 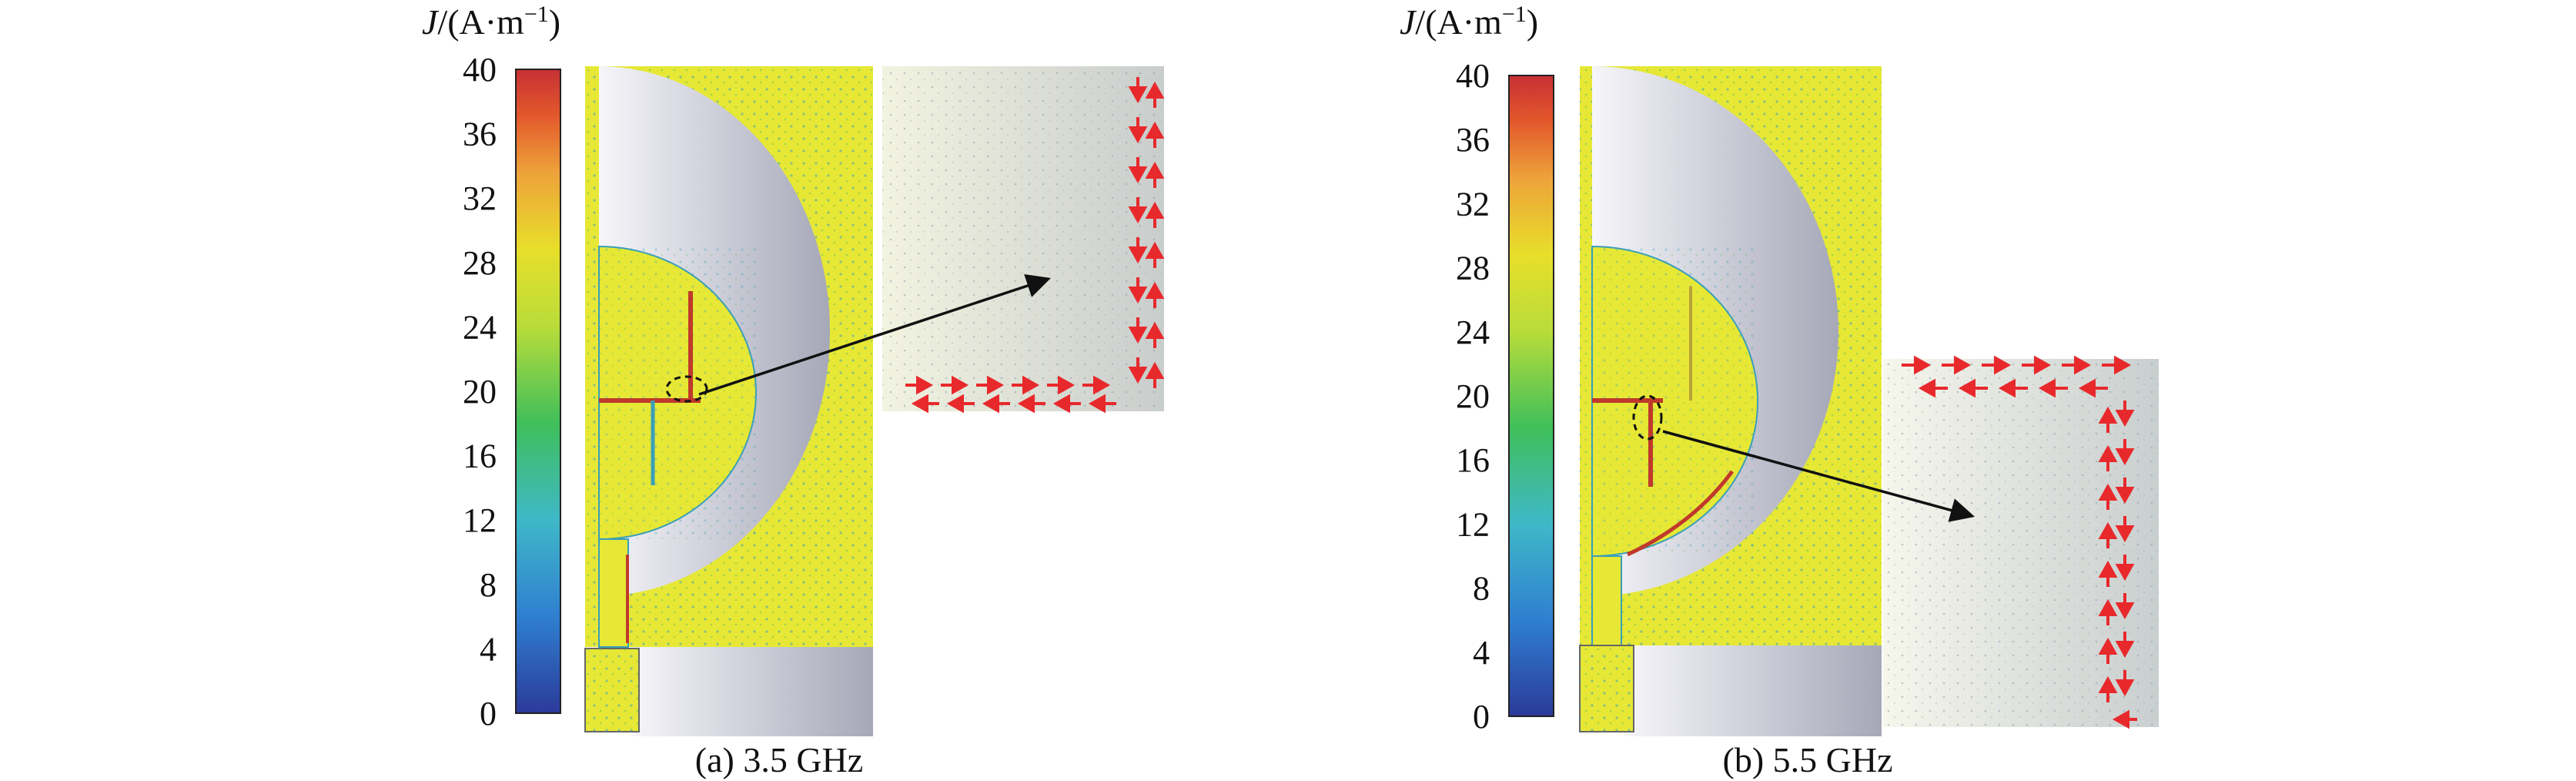 What do you see at coordinates (1607, 689) in the screenshot?
I see `connector-field-b` at bounding box center [1607, 689].